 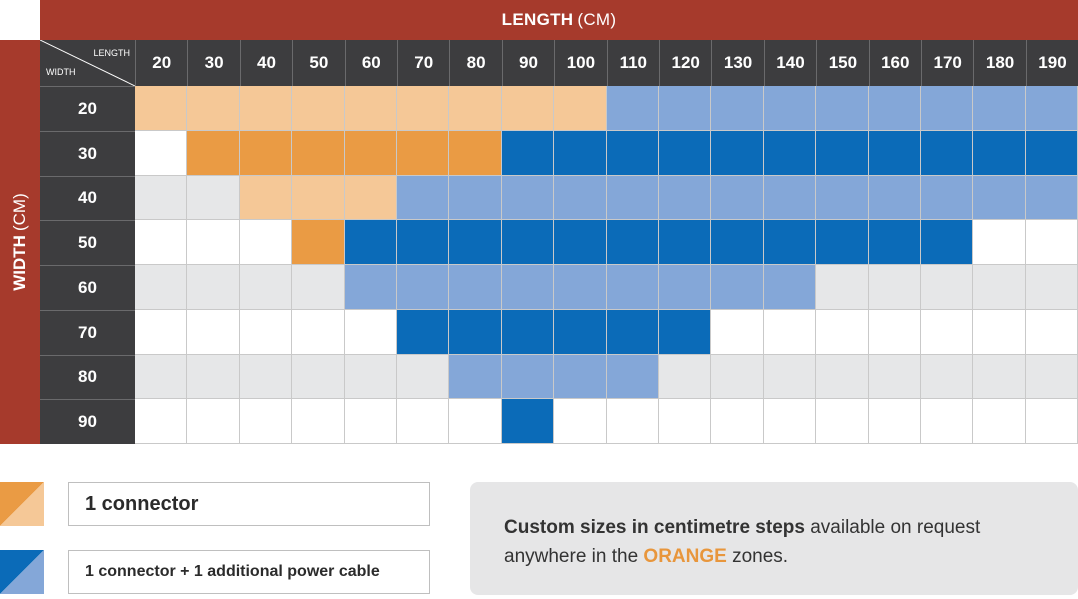 I want to click on legend-connector: 1 connector, so click(x=249, y=504).